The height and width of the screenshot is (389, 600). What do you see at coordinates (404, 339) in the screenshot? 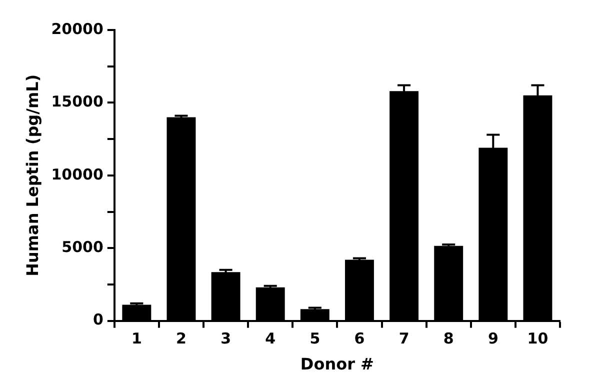
I see `x-tick-label: 7` at bounding box center [404, 339].